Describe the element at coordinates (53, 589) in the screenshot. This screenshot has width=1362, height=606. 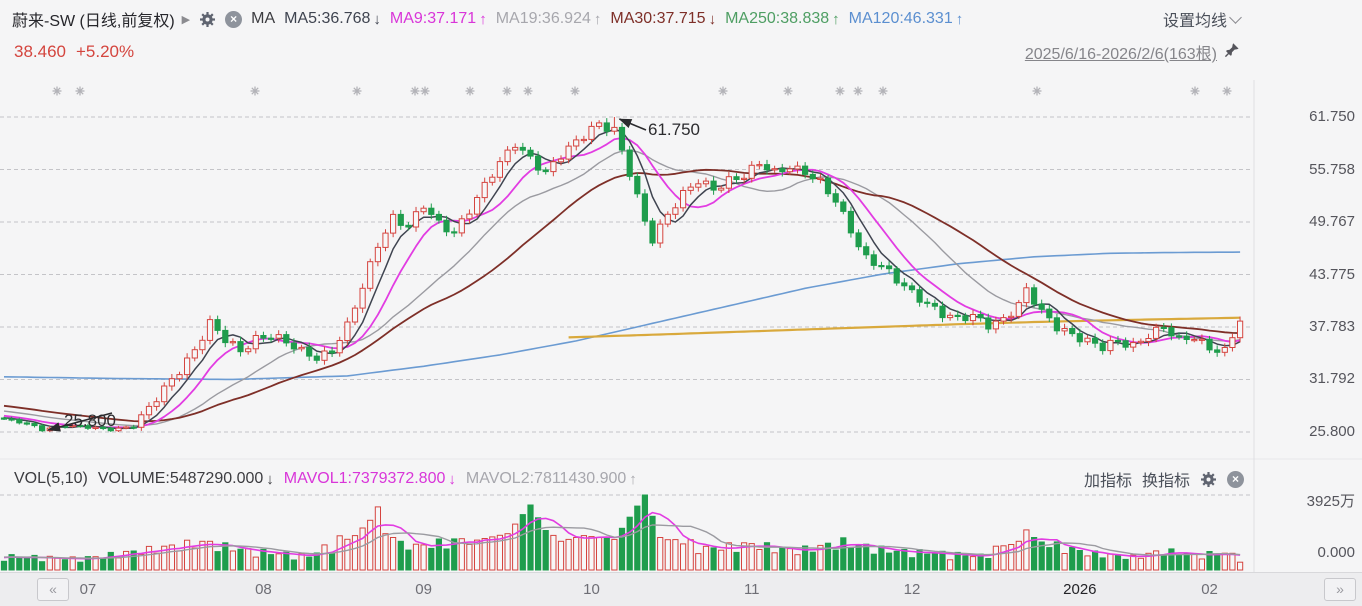
I see `pan-left-button: «` at that location.